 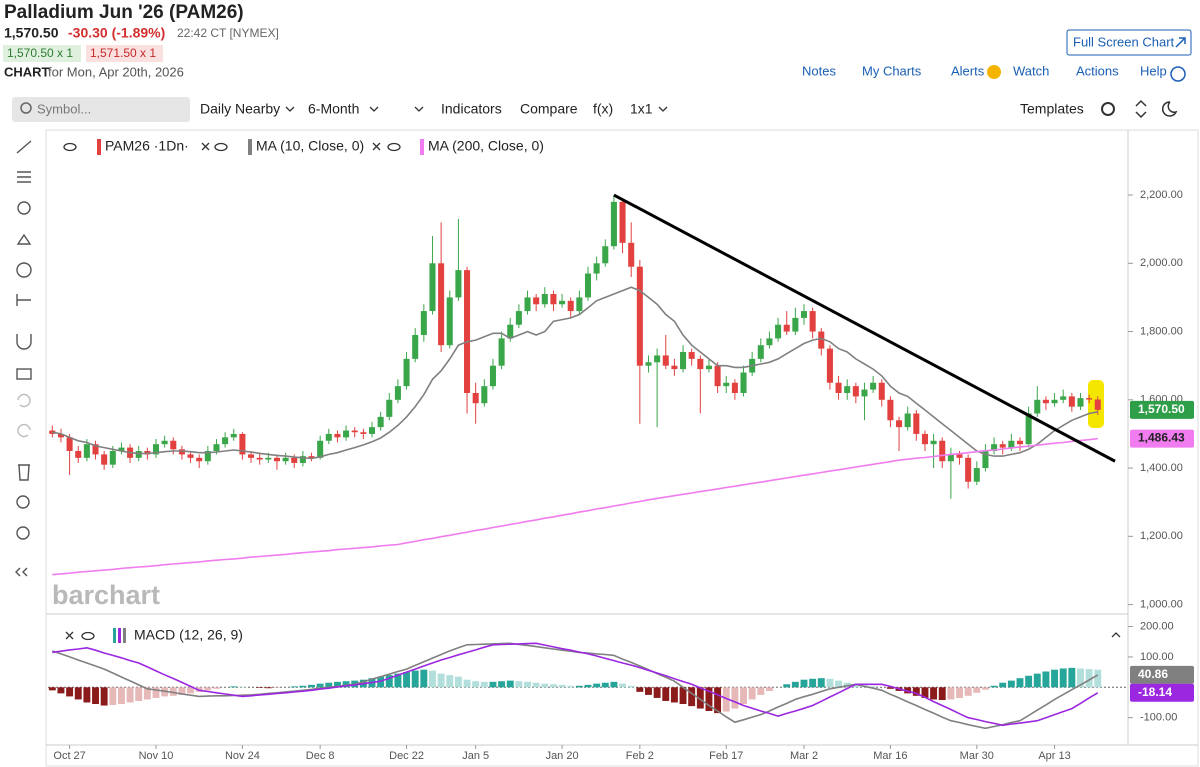 What do you see at coordinates (24, 177) in the screenshot?
I see `tool-fib` at bounding box center [24, 177].